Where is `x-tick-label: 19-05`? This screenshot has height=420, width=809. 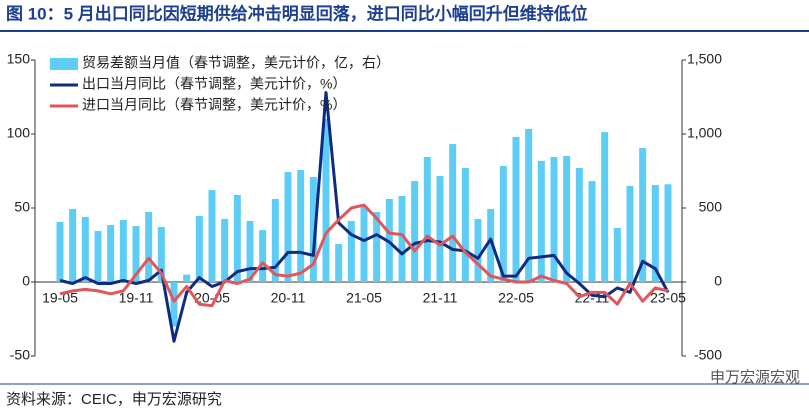
x-tick-label: 19-05 is located at coordinates (60, 298).